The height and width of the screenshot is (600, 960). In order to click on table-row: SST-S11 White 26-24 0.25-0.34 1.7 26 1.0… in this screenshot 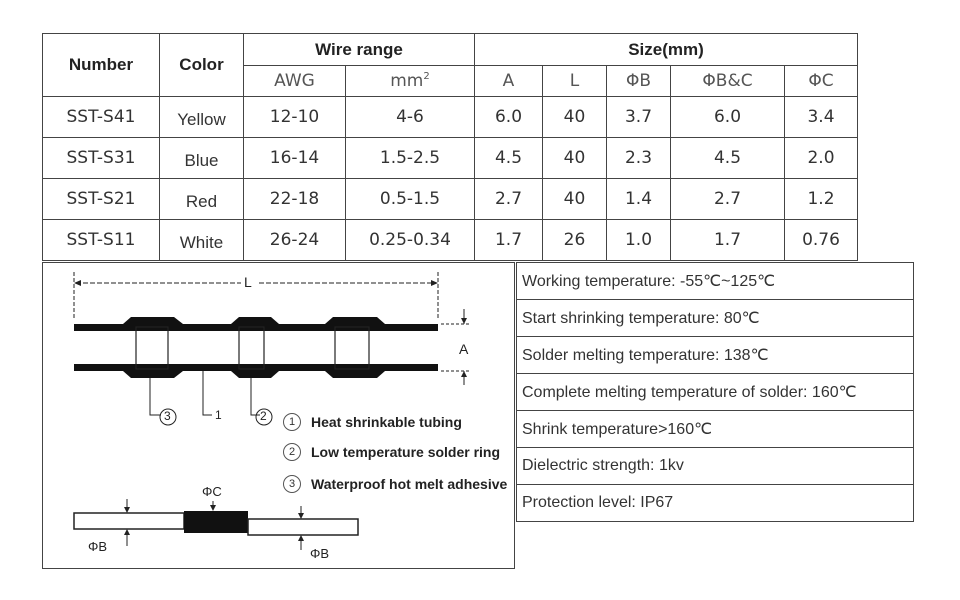, I will do `click(450, 240)`.